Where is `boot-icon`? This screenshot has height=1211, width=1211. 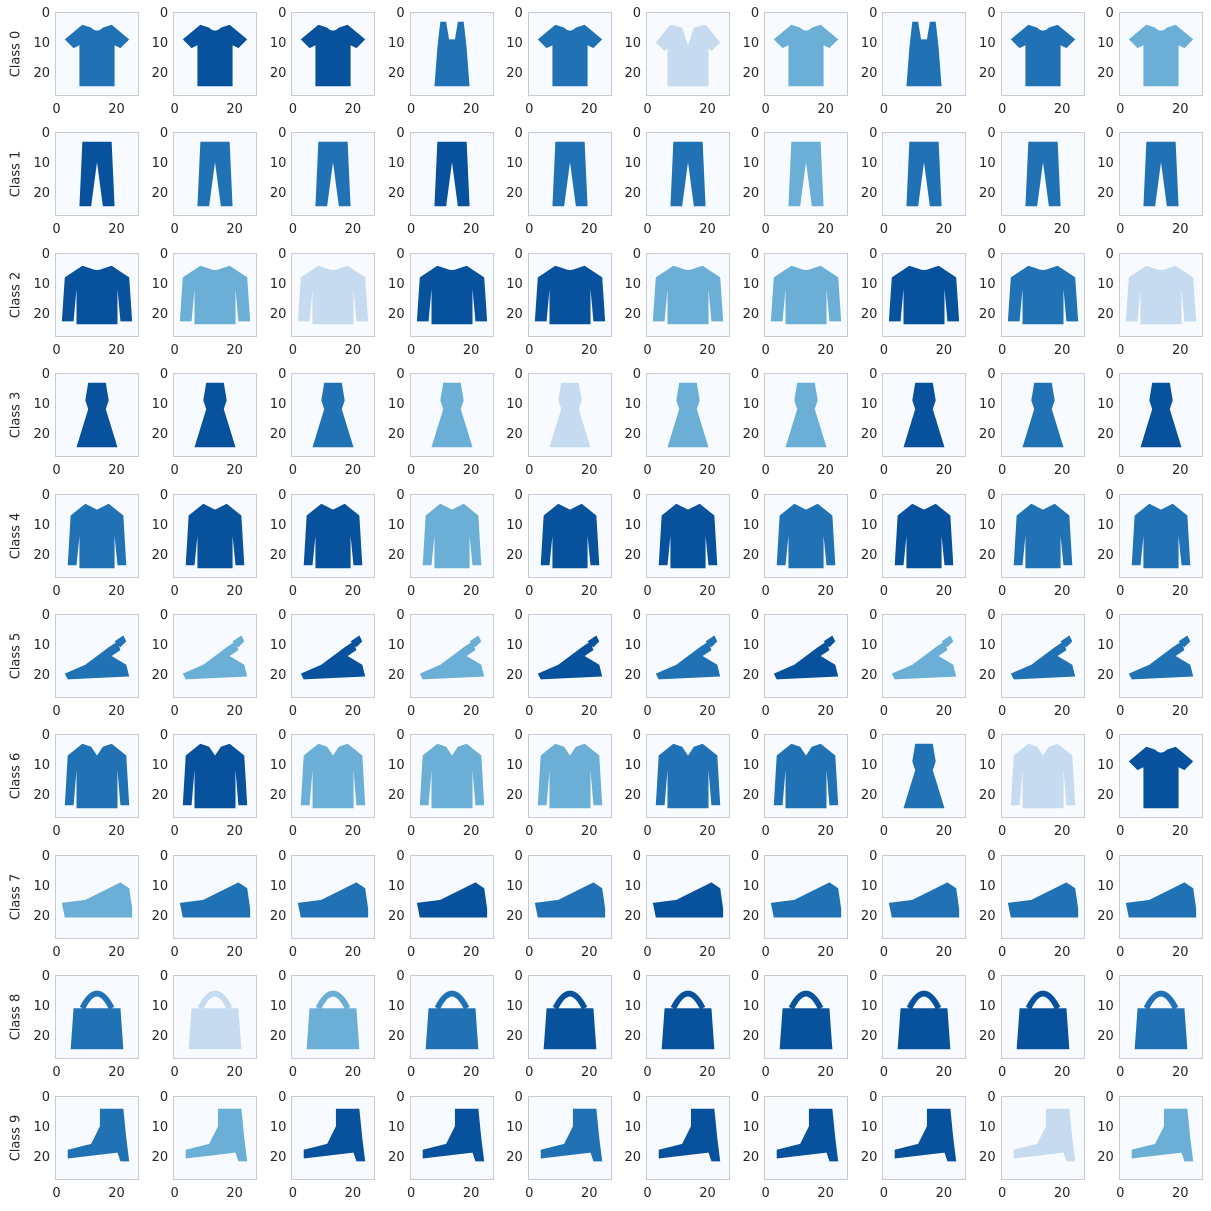 boot-icon is located at coordinates (335, 1135).